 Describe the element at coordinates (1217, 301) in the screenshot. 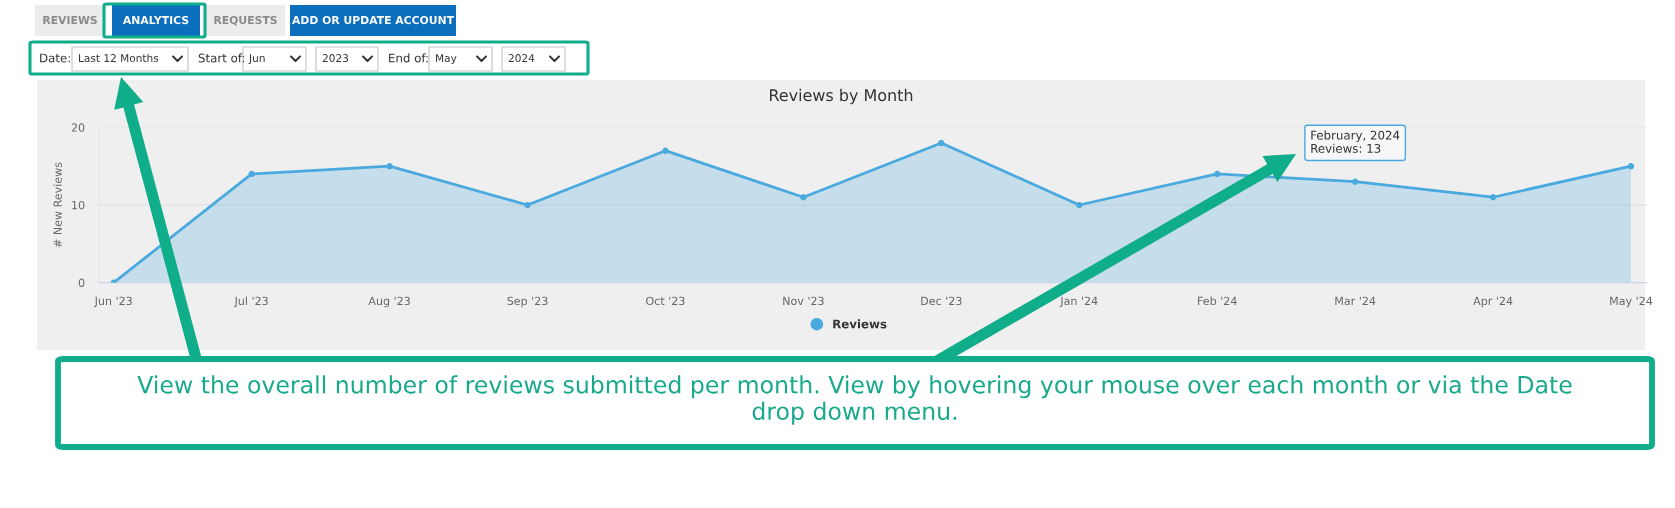

I see `x-tick-label: Feb '24` at that location.